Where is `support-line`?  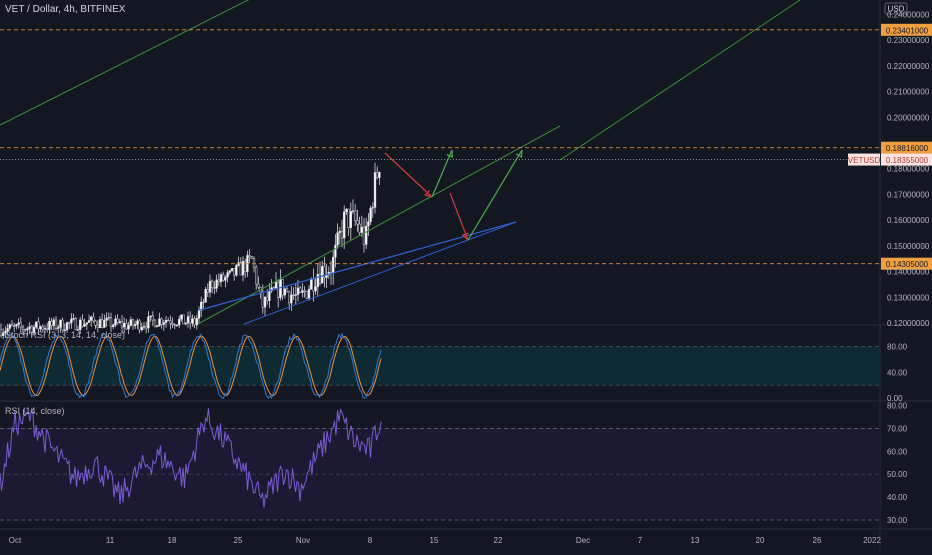
support-line is located at coordinates (358, 266).